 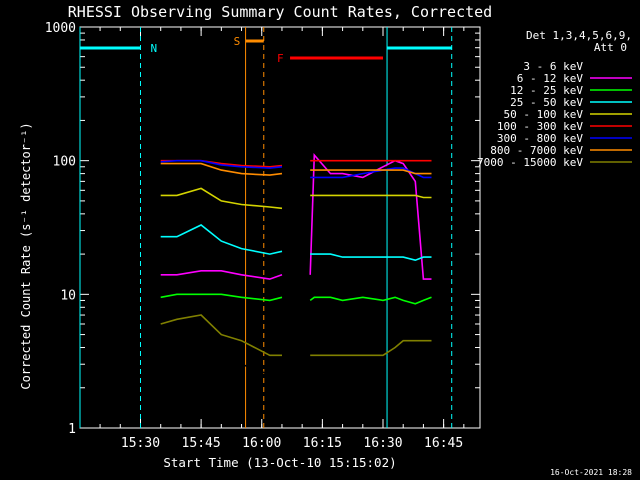 What do you see at coordinates (610, 47) in the screenshot?
I see `legend-title-line-2: Att 0` at bounding box center [610, 47].